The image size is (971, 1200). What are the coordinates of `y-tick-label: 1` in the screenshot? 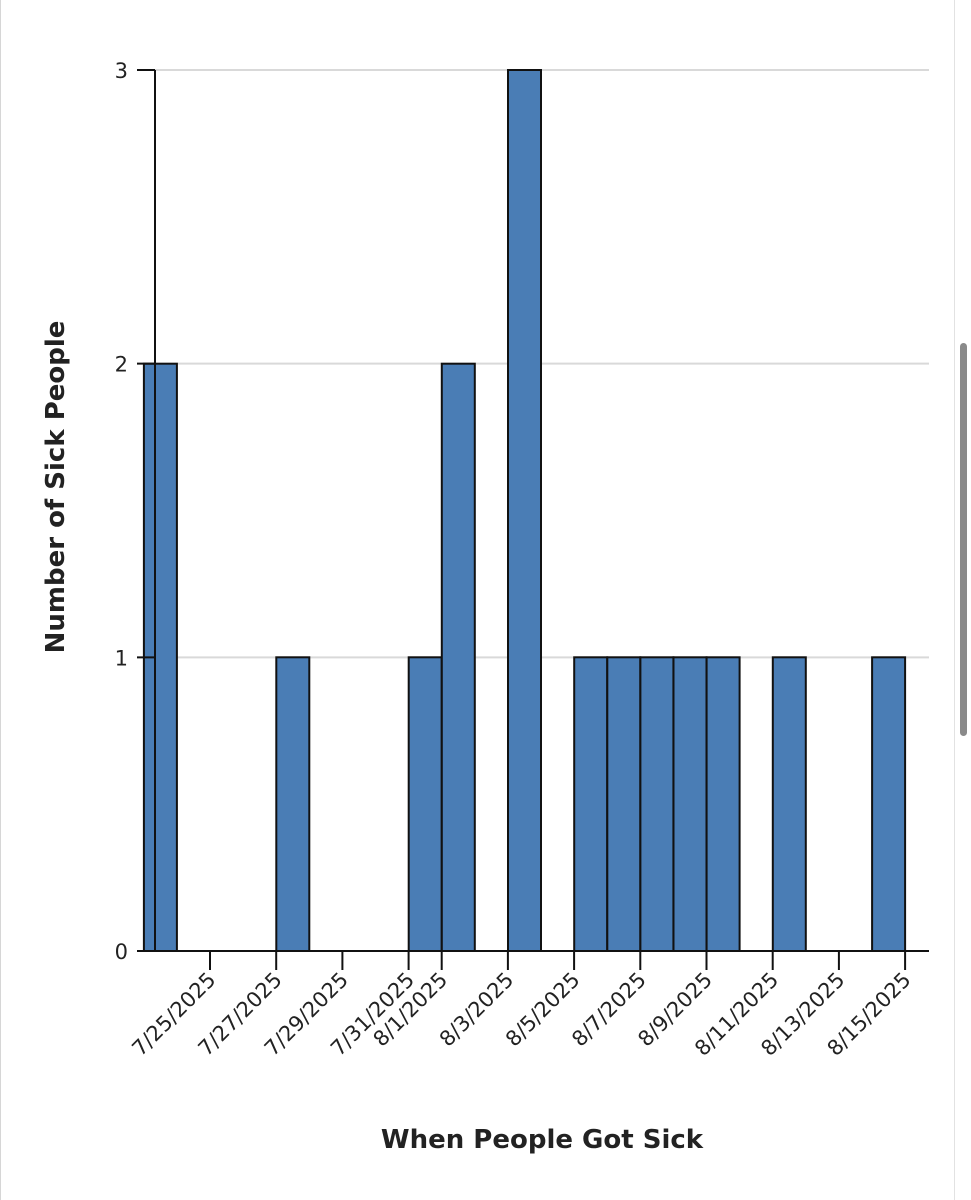 It's located at (121, 658).